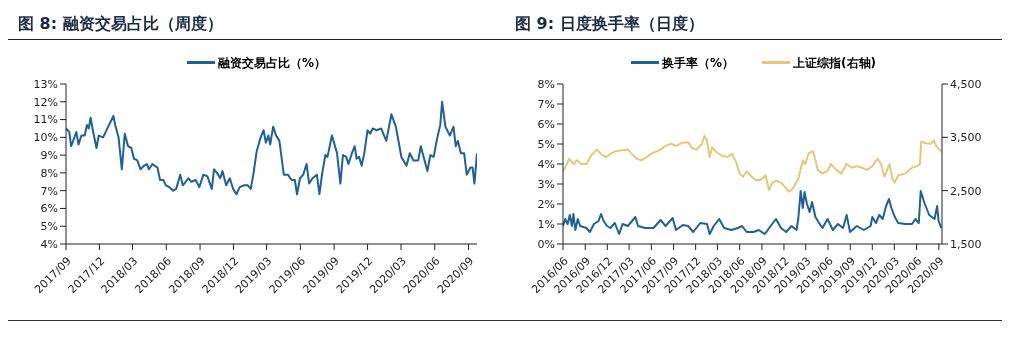 The image size is (1011, 344). Describe the element at coordinates (49, 156) in the screenshot. I see `y-tick-label: 9%` at that location.